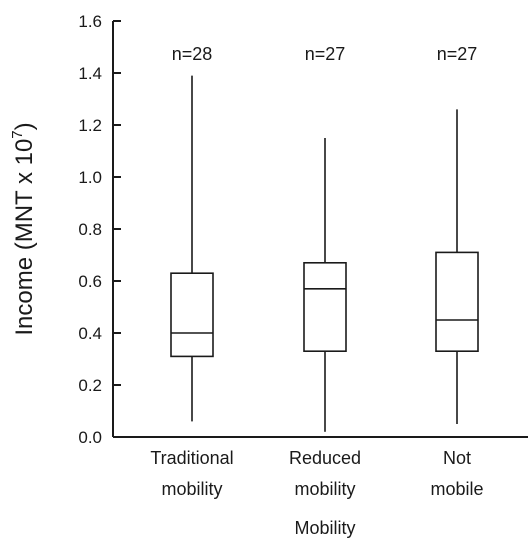 This screenshot has width=528, height=544. What do you see at coordinates (90, 437) in the screenshot?
I see `y-tick-label: 0.0` at bounding box center [90, 437].